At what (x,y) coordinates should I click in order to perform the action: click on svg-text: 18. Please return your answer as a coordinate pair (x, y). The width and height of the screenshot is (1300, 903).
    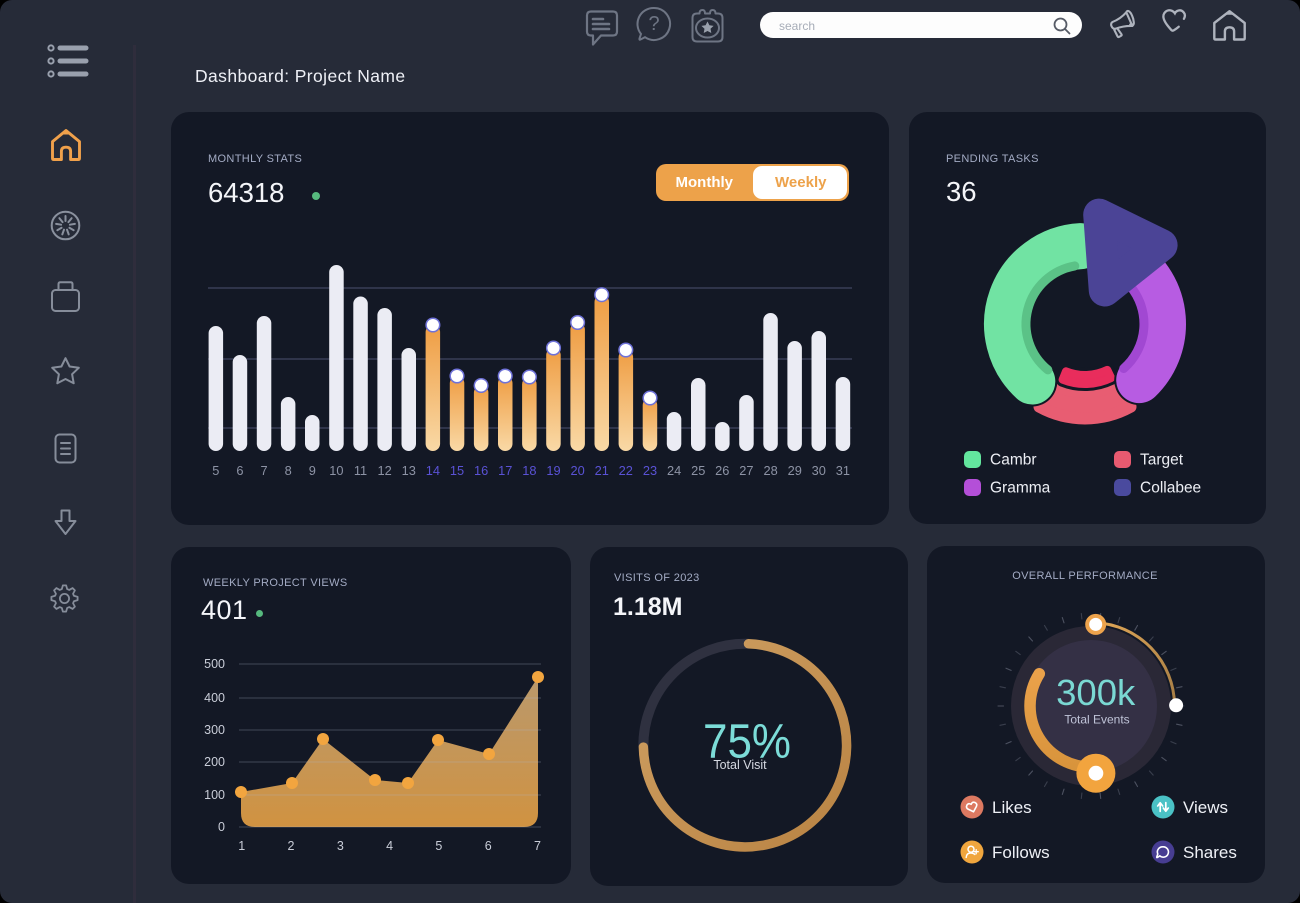
    Looking at the image, I should click on (529, 470).